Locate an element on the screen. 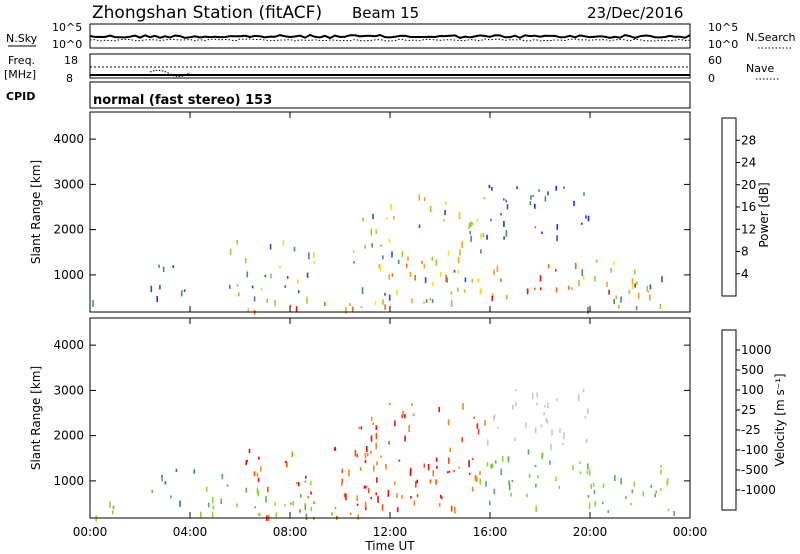 Image resolution: width=800 pixels, height=554 pixels. freq-panel: Freq. [MHz] 18 8 60 0 Nave is located at coordinates (392, 69).